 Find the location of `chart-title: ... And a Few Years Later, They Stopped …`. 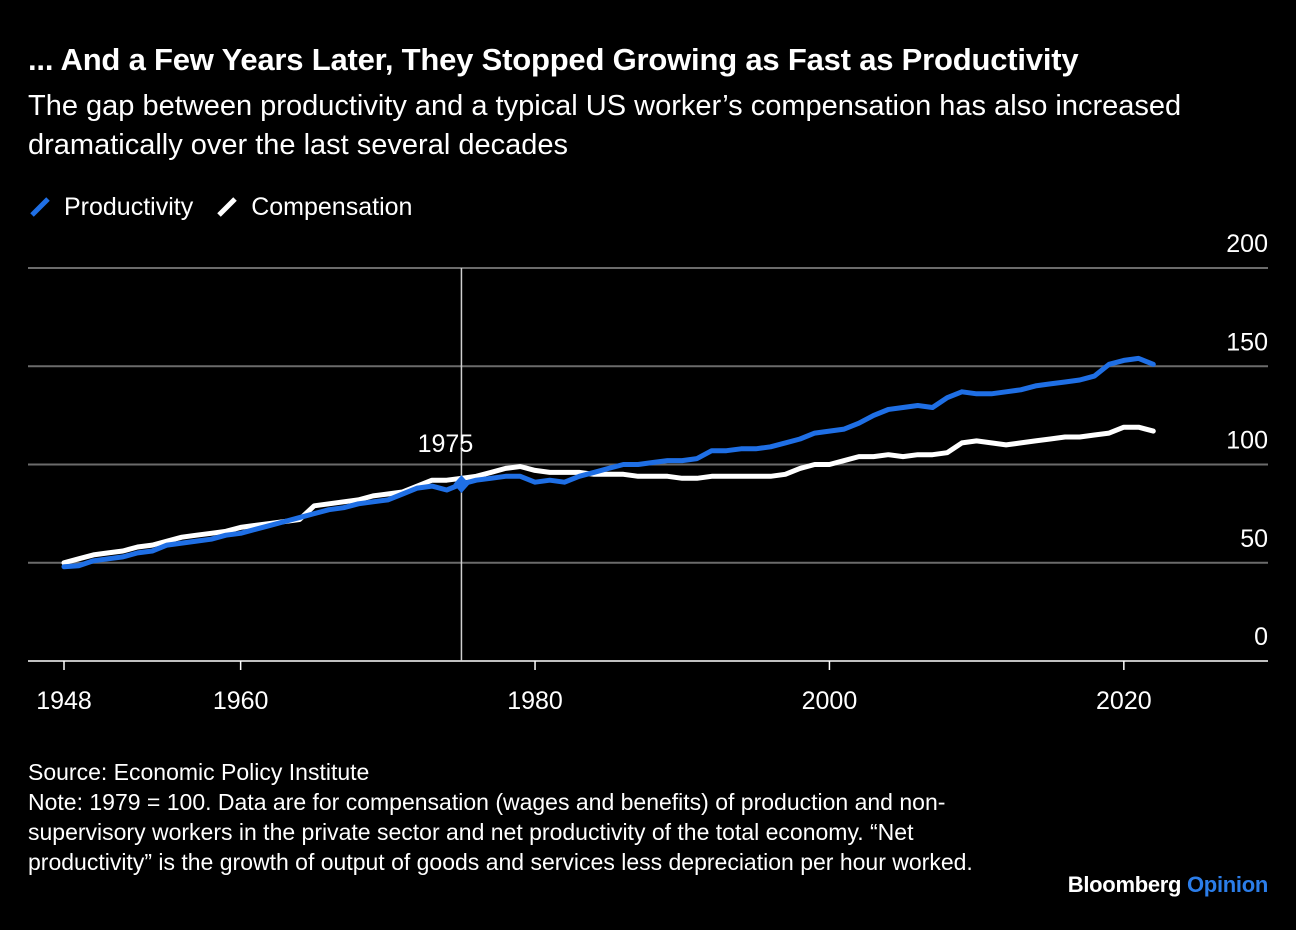

chart-title: ... And a Few Years Later, They Stopped … is located at coordinates (553, 59).